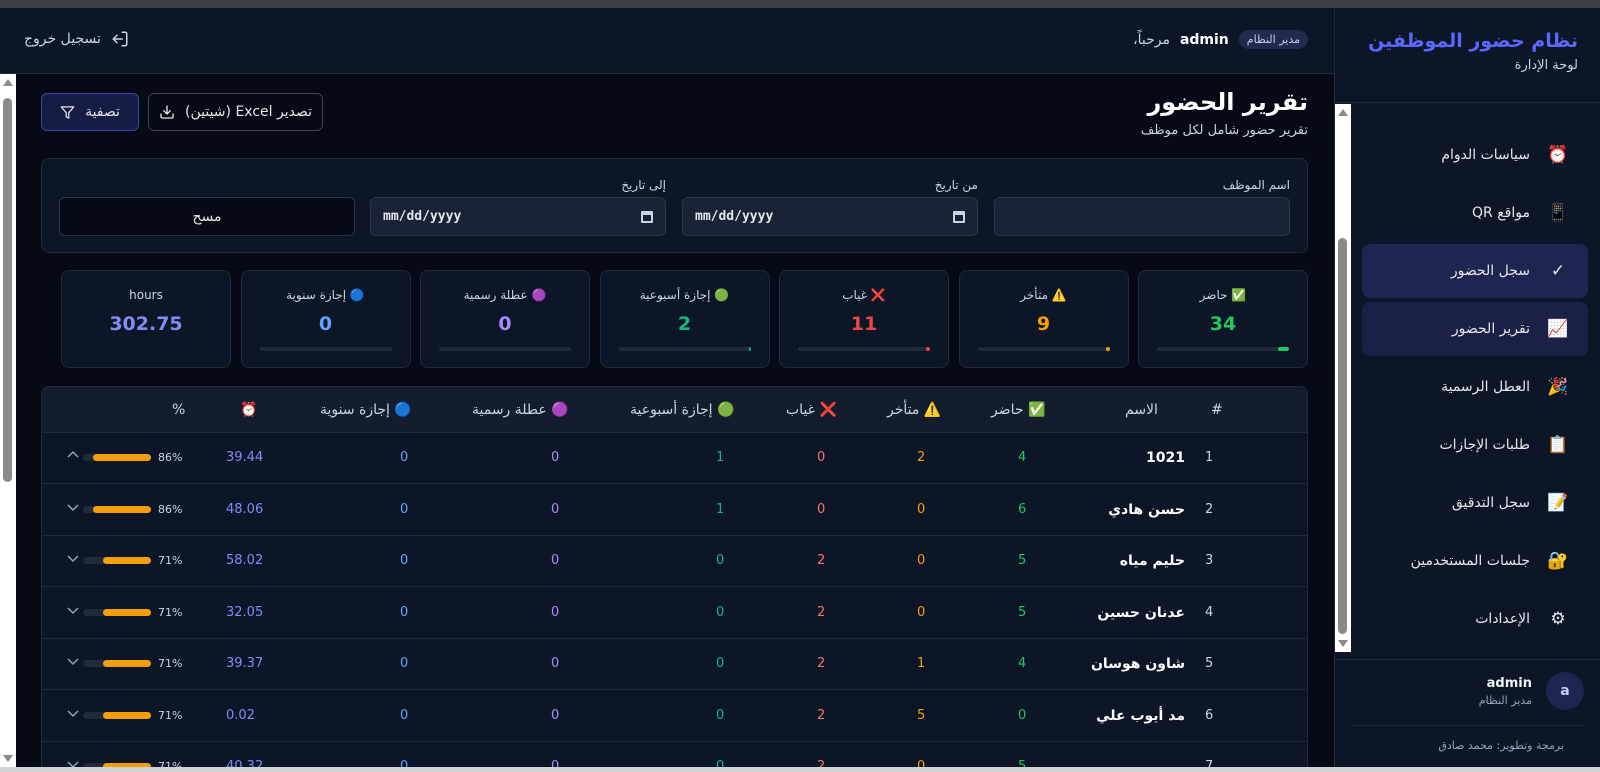 This screenshot has width=1600, height=772. Describe the element at coordinates (864, 349) in the screenshot. I see `stat-absent-bar` at that location.